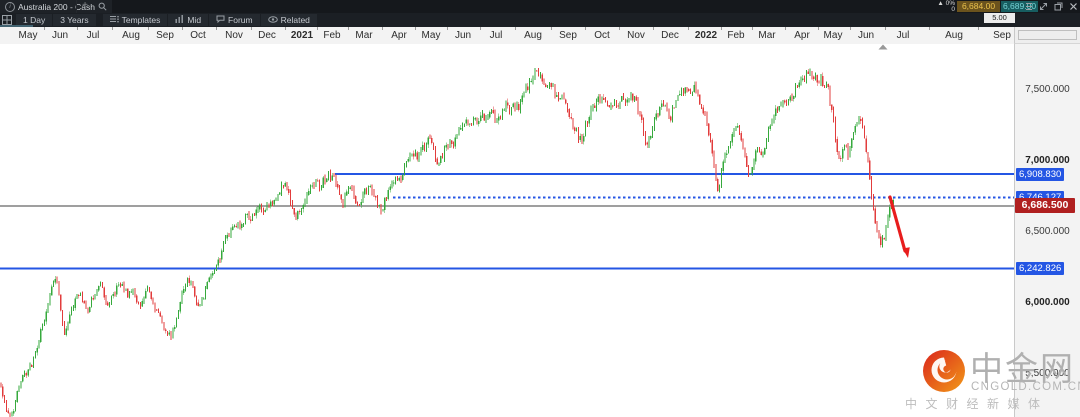 This screenshot has width=1080, height=417. Describe the element at coordinates (234, 20) in the screenshot. I see `forum-button: Forum` at that location.